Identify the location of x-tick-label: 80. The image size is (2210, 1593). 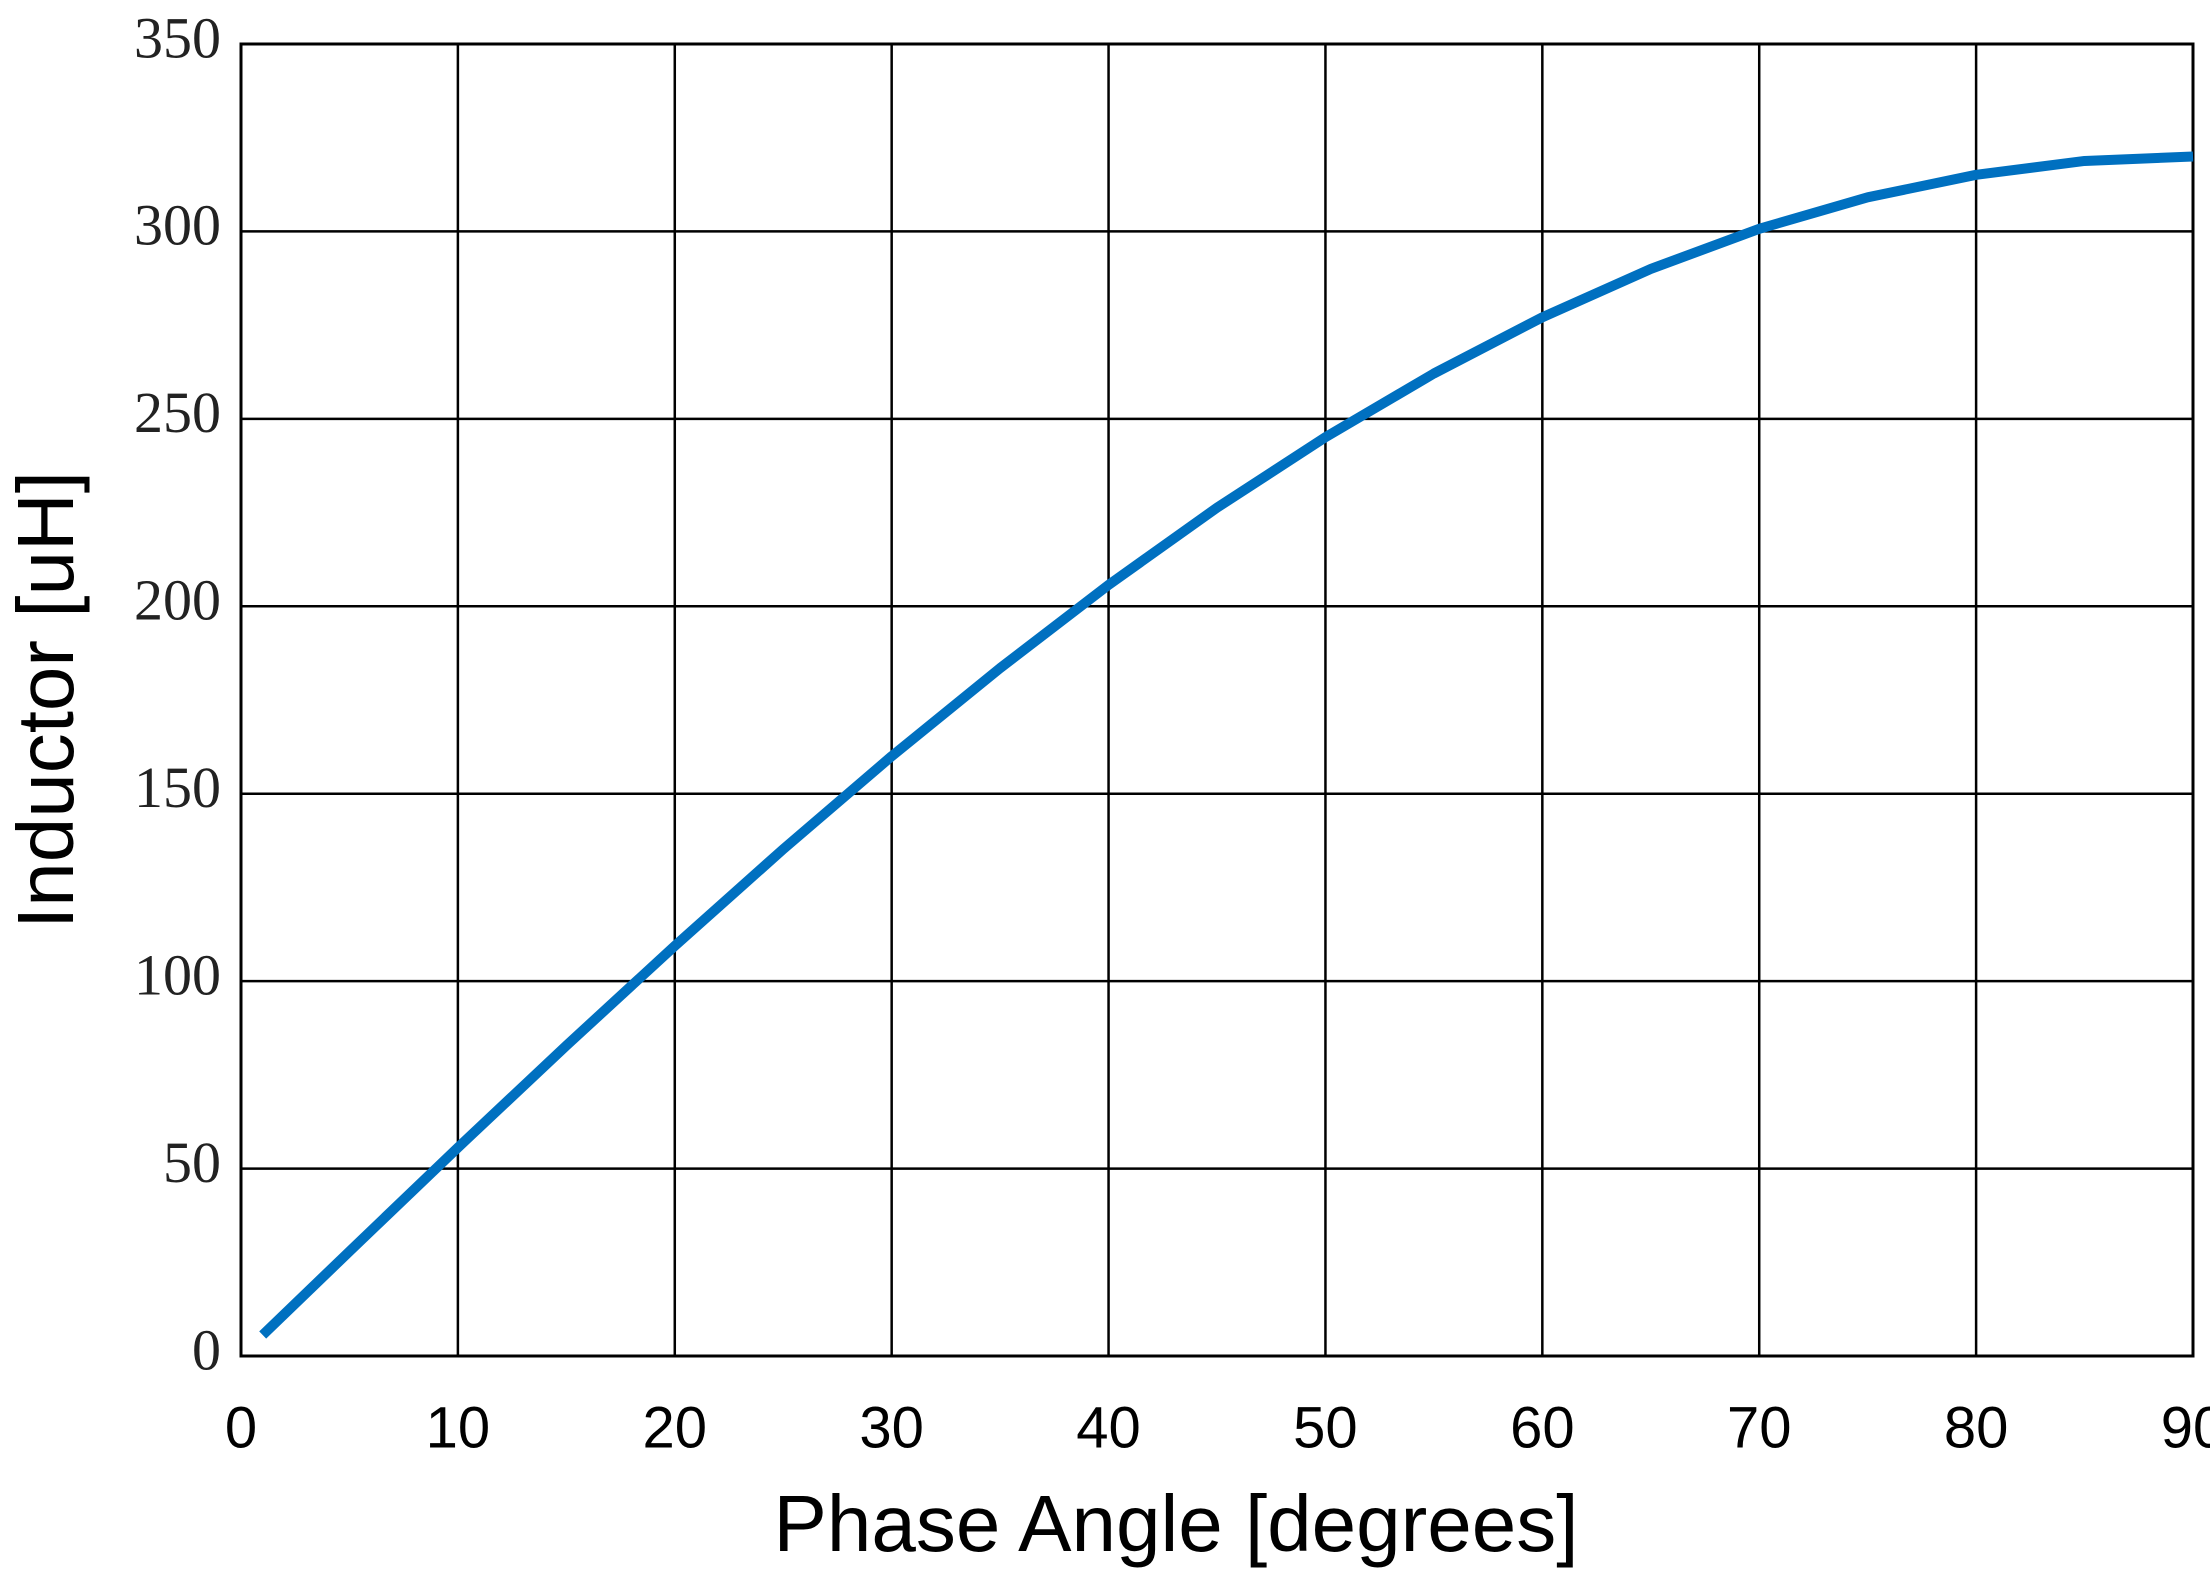
(1976, 1427).